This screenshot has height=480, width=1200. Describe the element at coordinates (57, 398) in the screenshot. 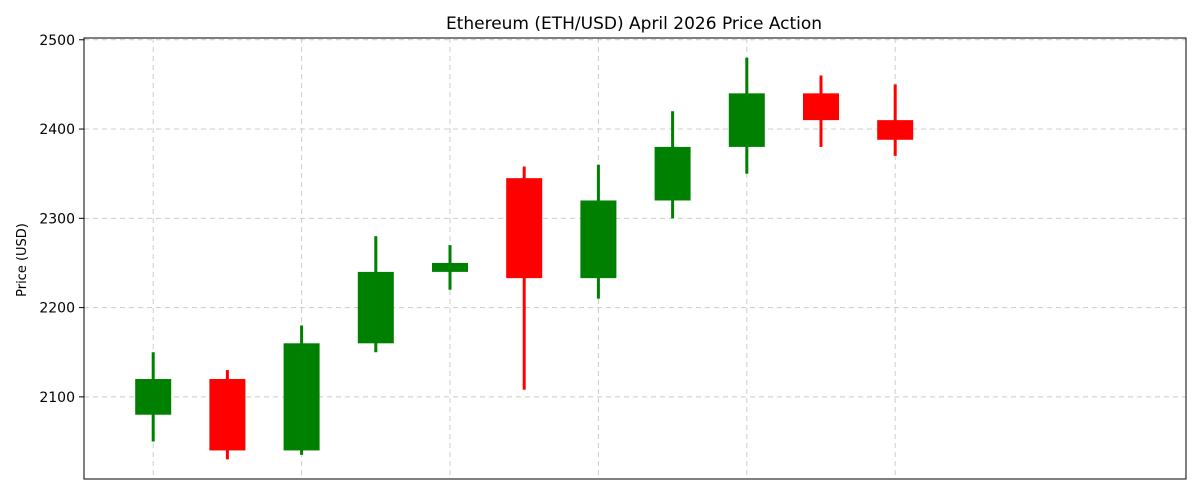

I see `y-tick-label: 2100` at that location.